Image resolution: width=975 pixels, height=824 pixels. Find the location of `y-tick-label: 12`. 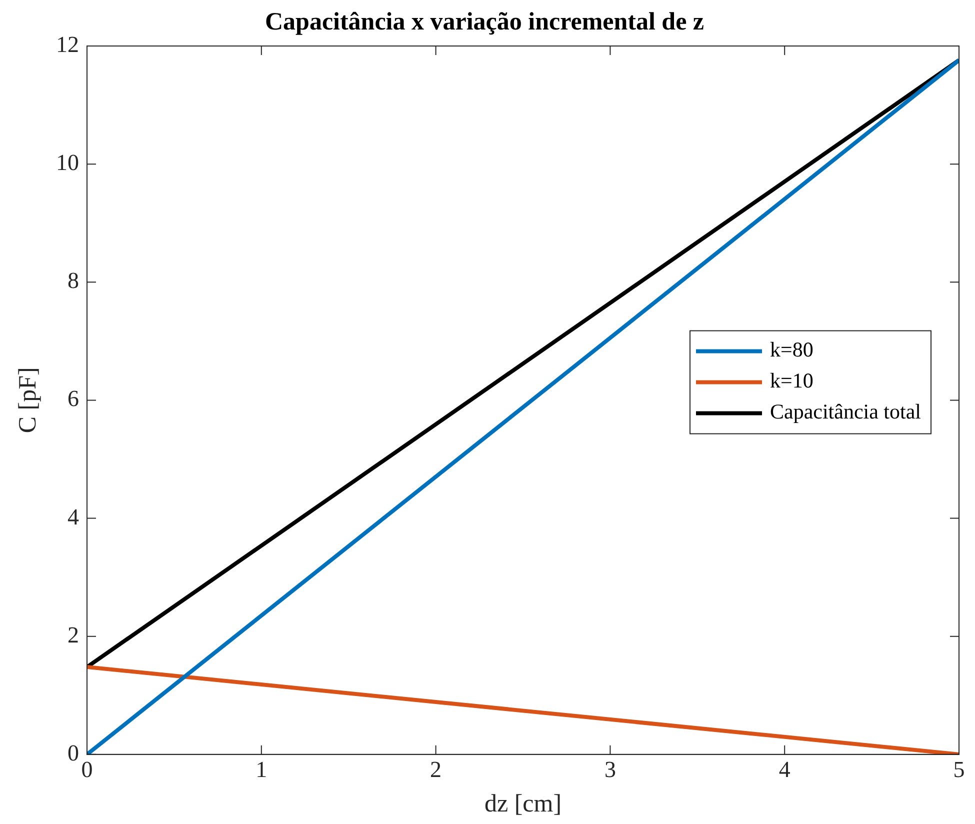

y-tick-label: 12 is located at coordinates (67, 45).